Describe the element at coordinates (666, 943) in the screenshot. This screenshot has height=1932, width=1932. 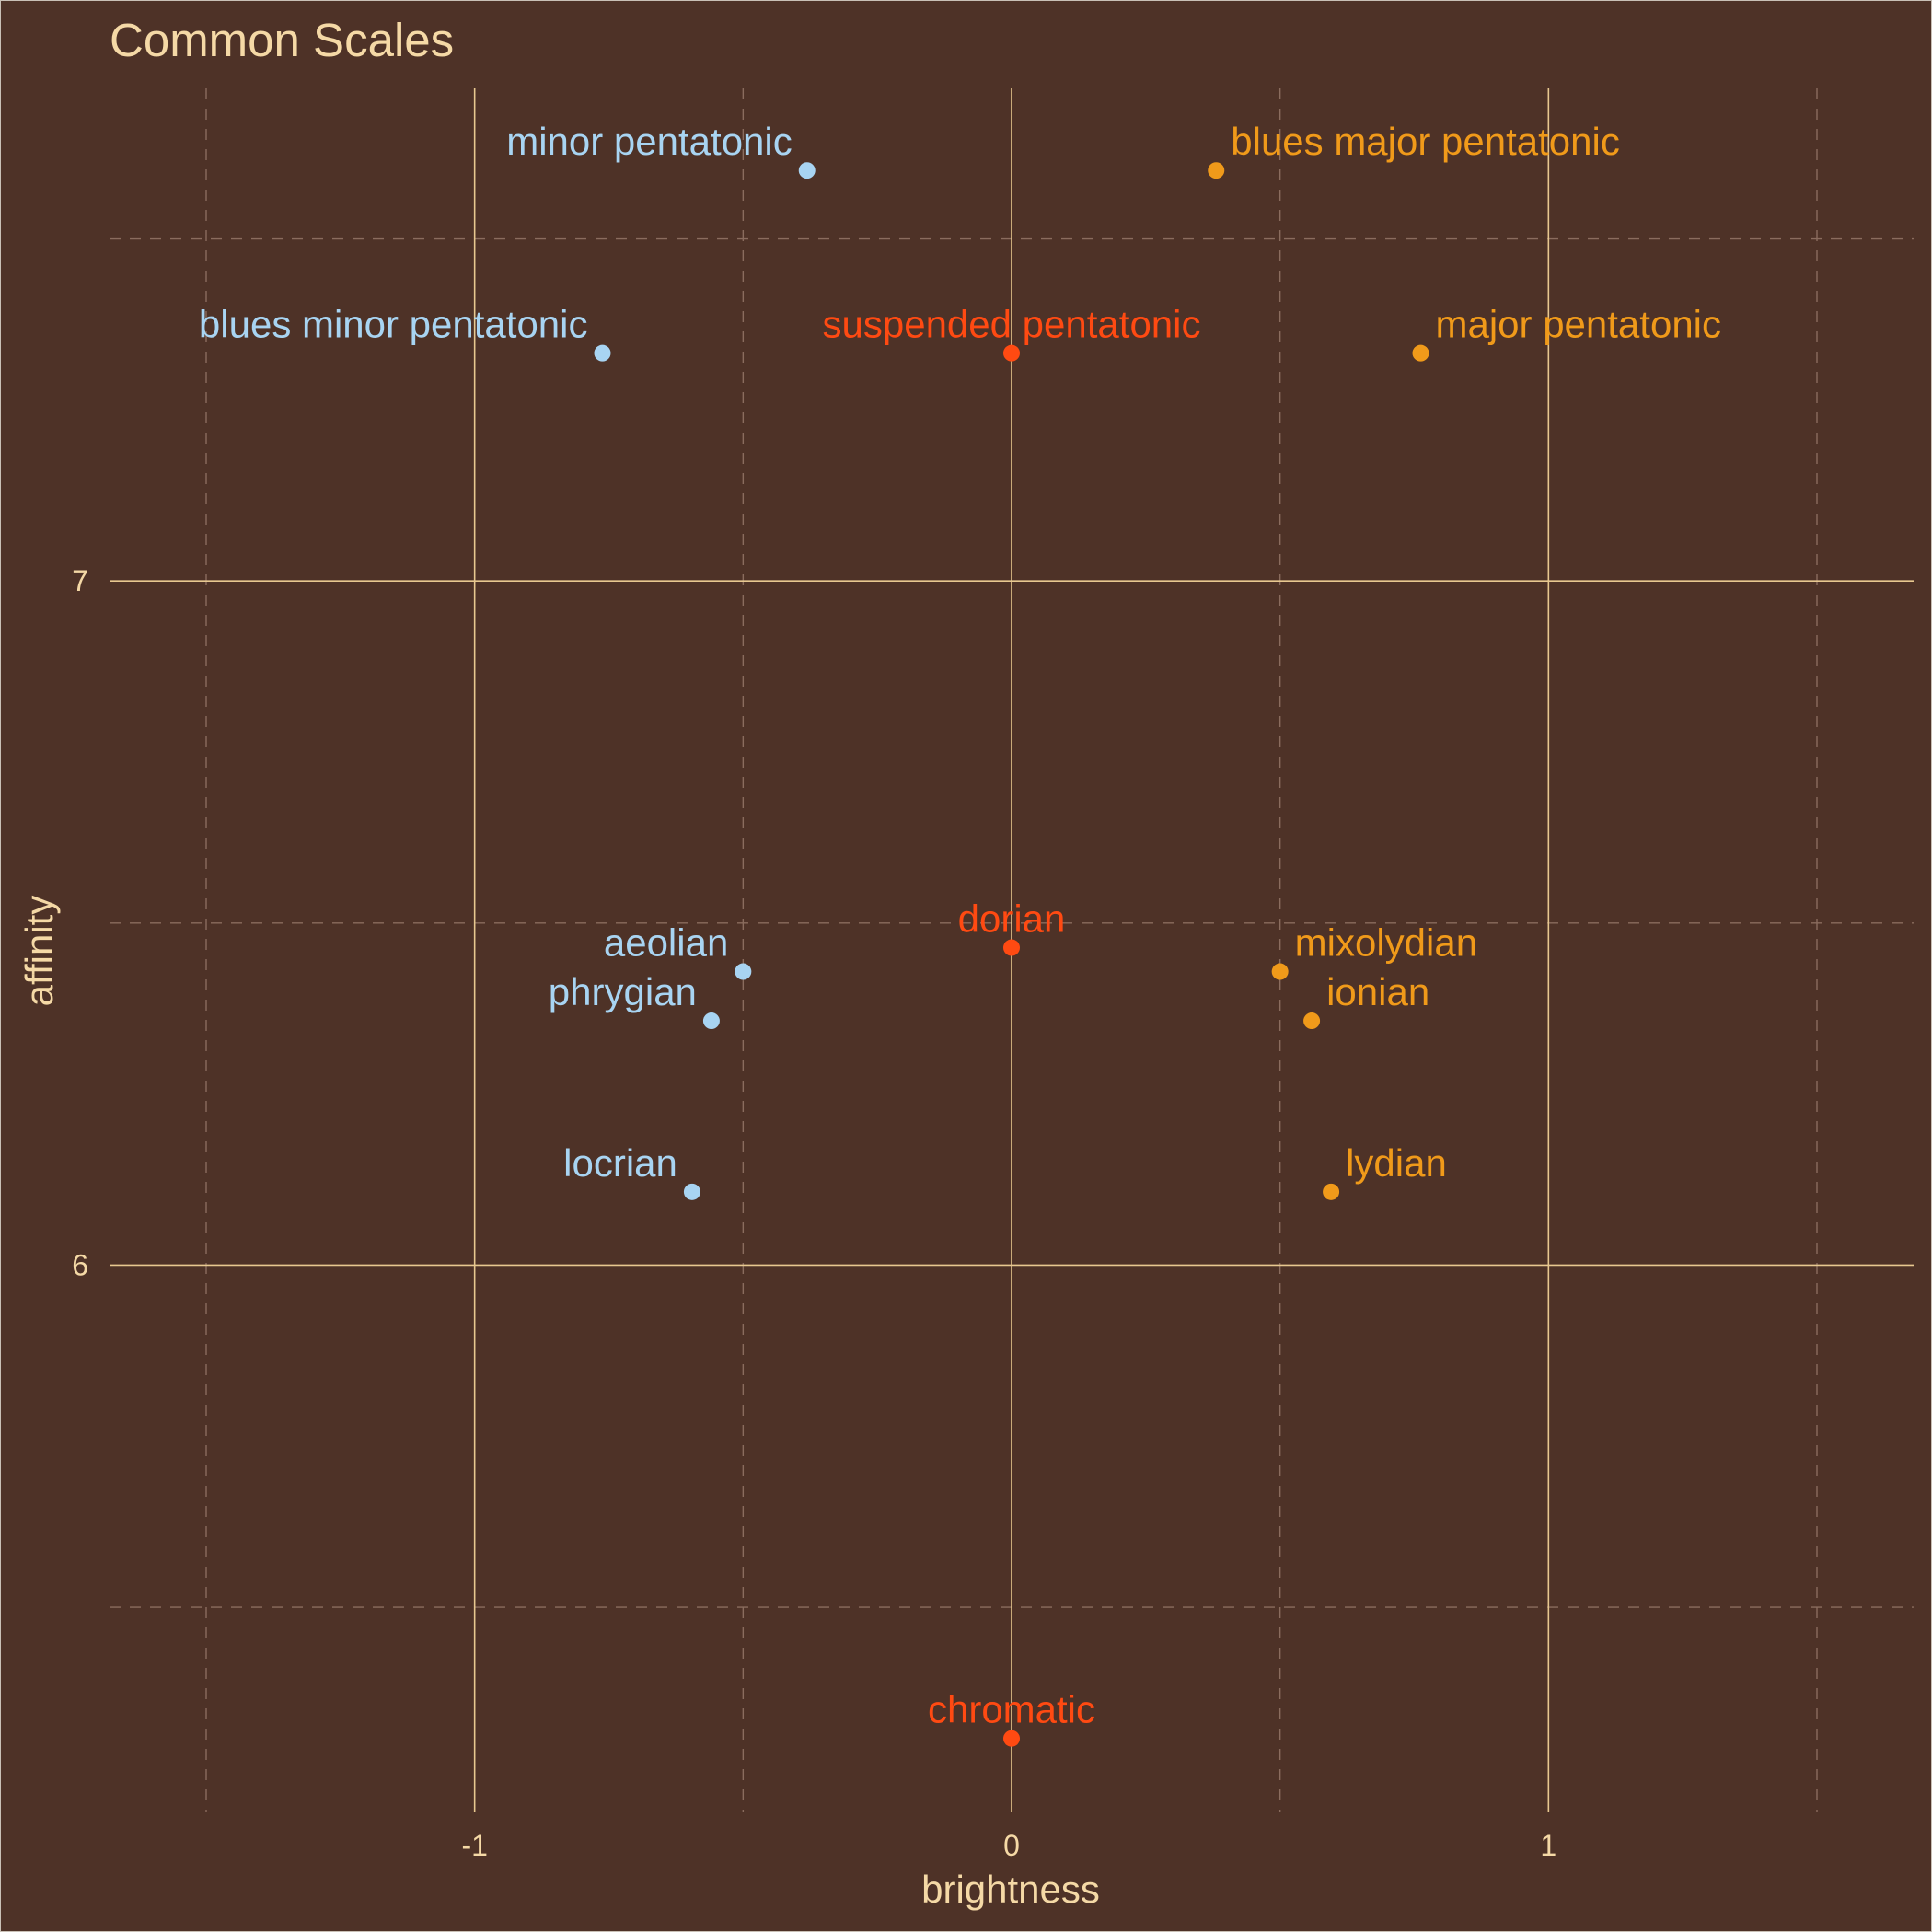
I see `point-label: aeolian` at that location.